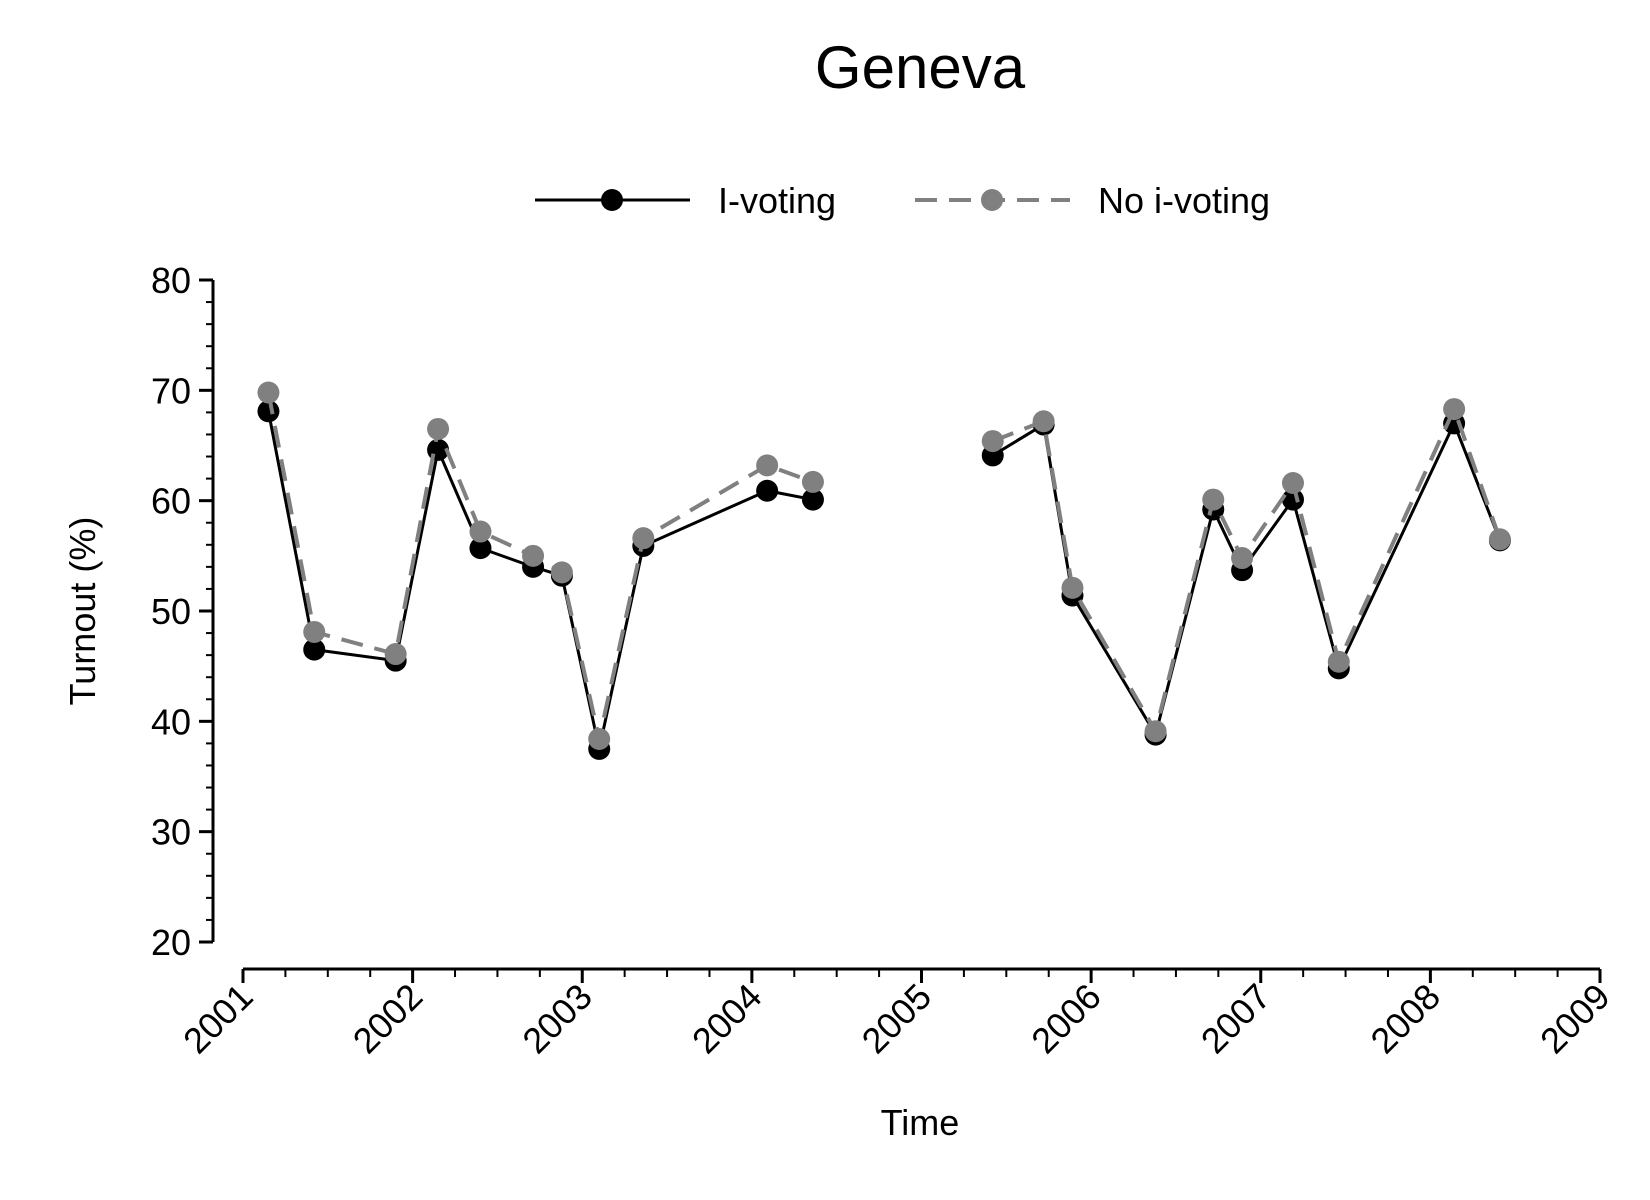 This screenshot has height=1200, width=1650. What do you see at coordinates (171, 832) in the screenshot?
I see `y-tick-label: 30` at bounding box center [171, 832].